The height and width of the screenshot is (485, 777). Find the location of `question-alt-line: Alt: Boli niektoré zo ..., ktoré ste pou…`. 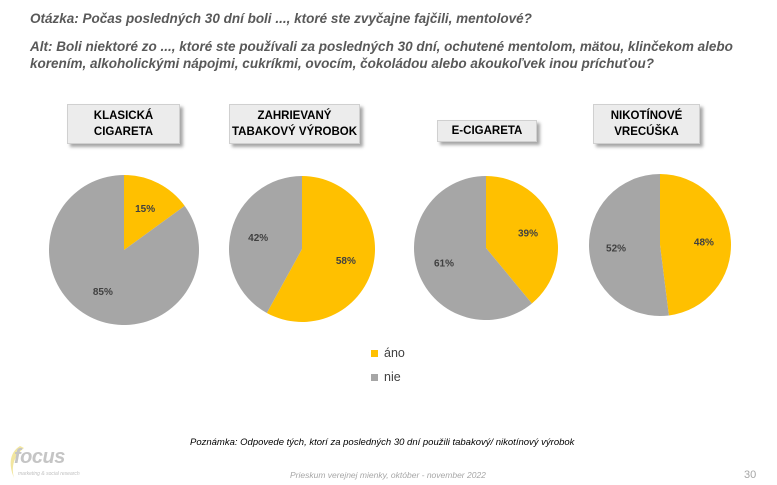

question-alt-line: Alt: Boli niektoré zo ..., ktoré ste pou… is located at coordinates (381, 55).